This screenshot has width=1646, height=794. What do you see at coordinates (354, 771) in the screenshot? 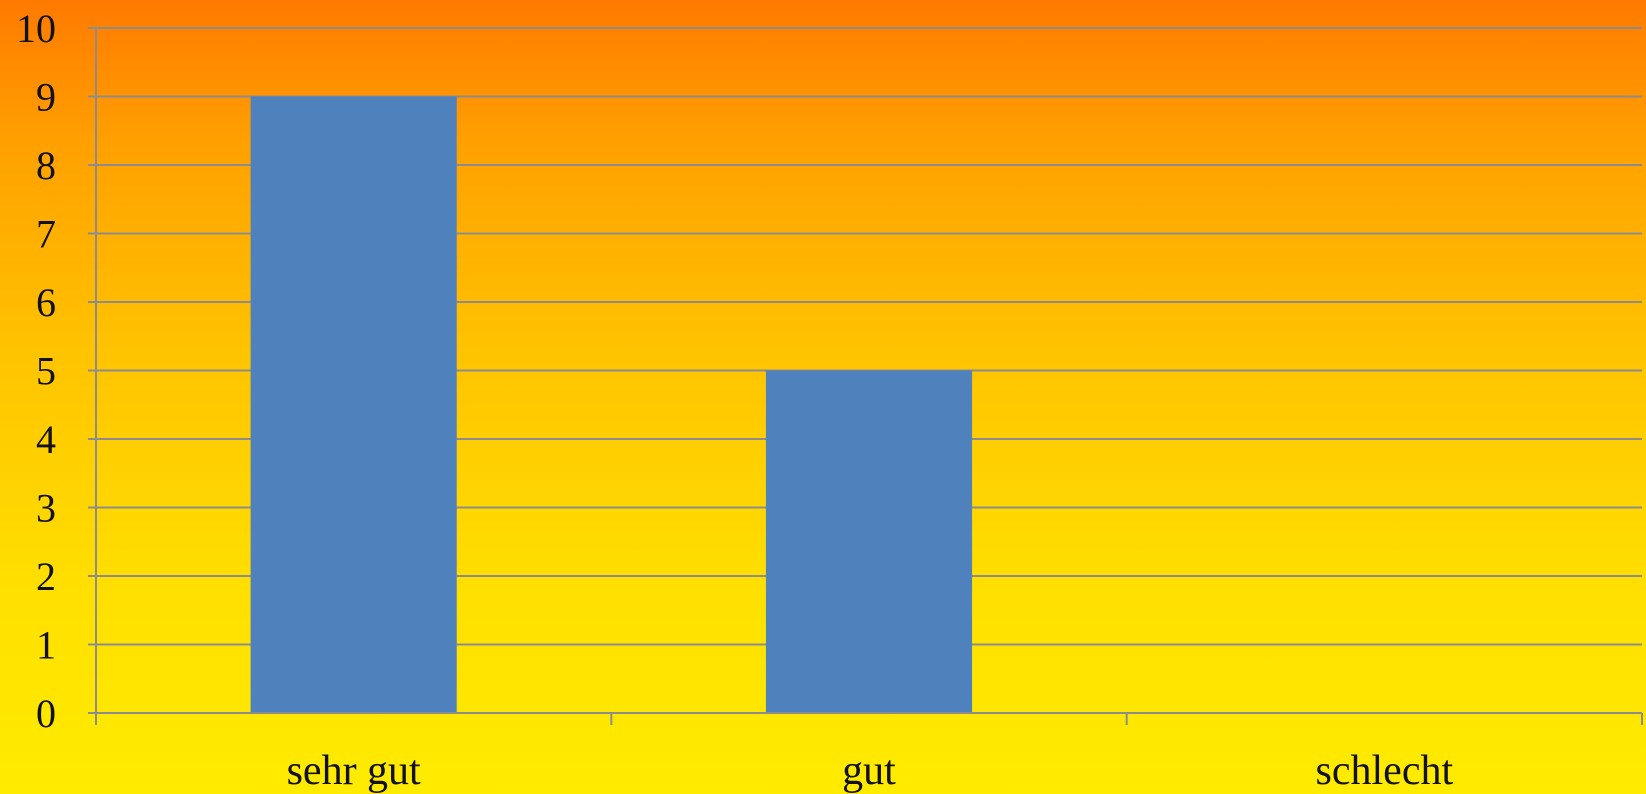
I see `x-category-label-sehr-gut: sehr gut` at bounding box center [354, 771].